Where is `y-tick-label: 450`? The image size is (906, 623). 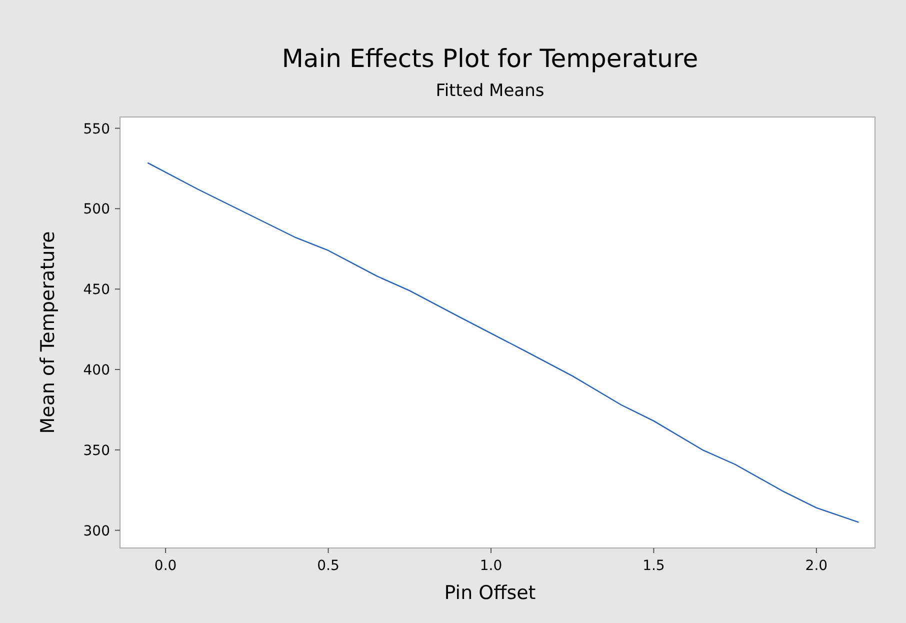 y-tick-label: 450 is located at coordinates (96, 290).